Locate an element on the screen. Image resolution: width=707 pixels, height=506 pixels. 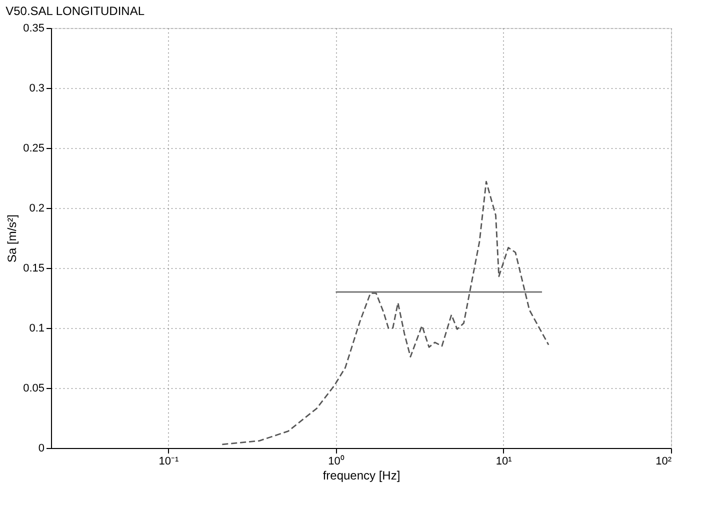
y-tick-label: 0.05 is located at coordinates (33, 388).